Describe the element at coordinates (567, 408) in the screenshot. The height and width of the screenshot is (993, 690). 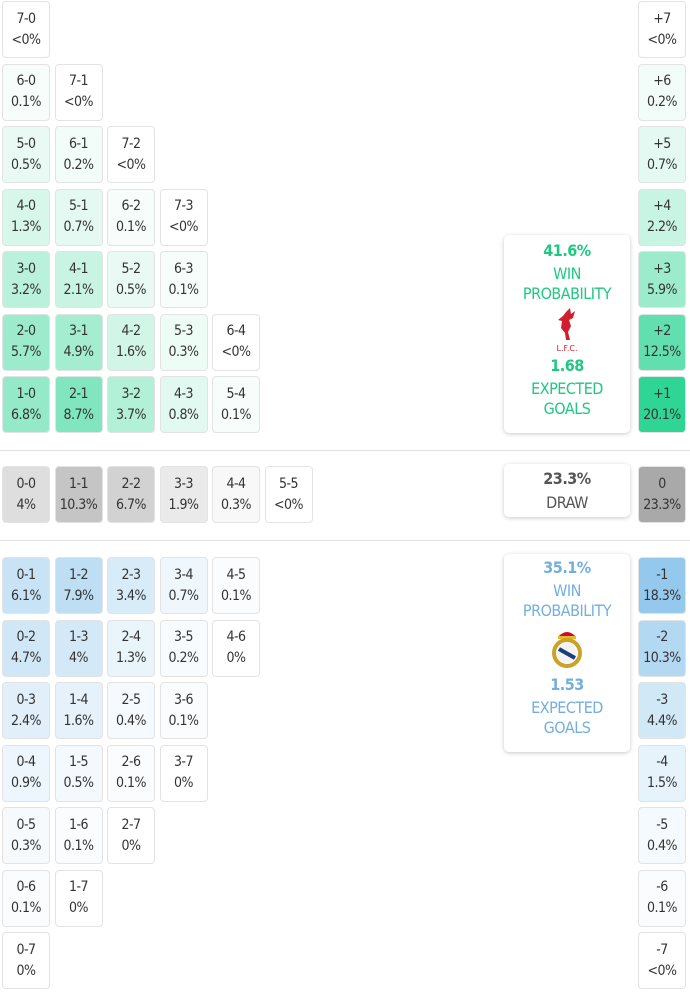
I see `home-xg-label-2: GOALS` at that location.